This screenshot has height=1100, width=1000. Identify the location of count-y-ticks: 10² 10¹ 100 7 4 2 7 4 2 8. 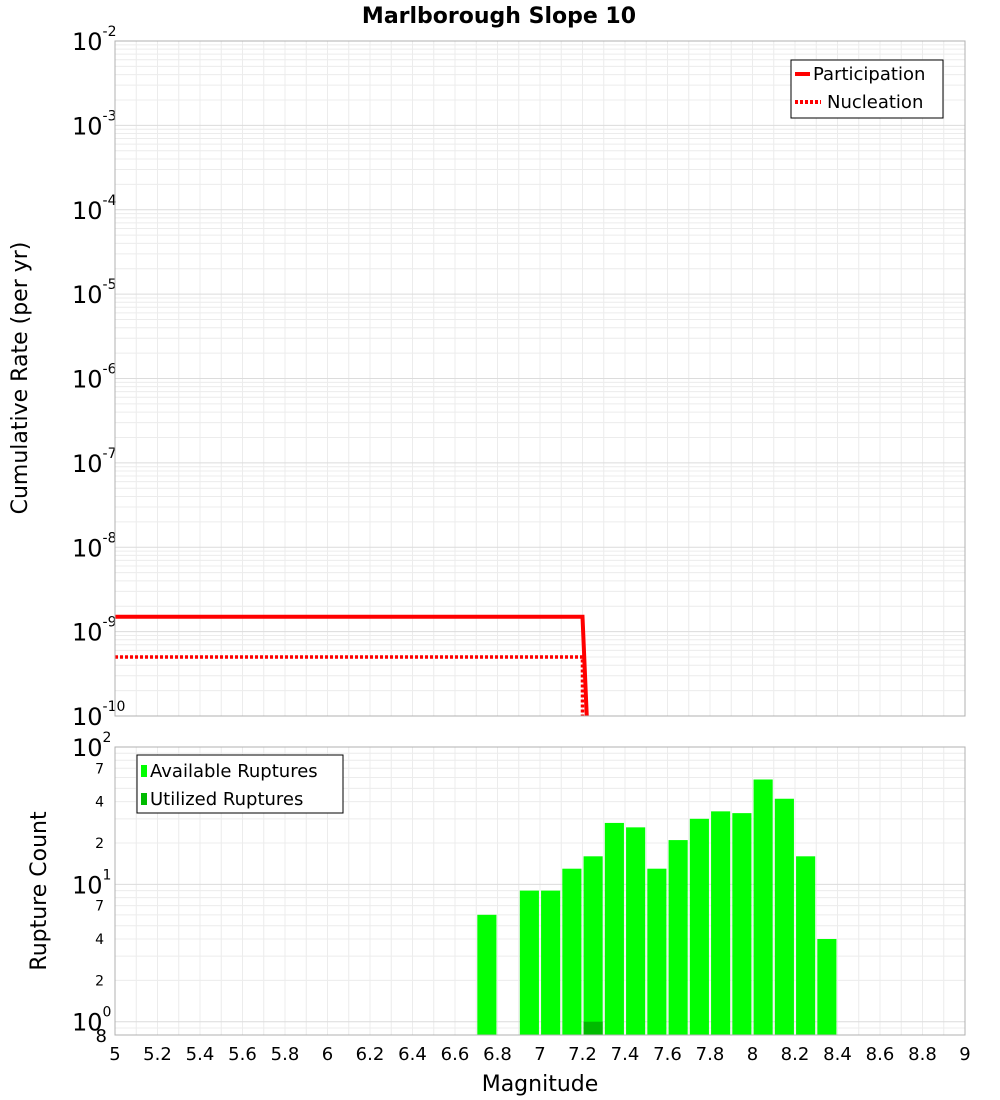
(91, 888).